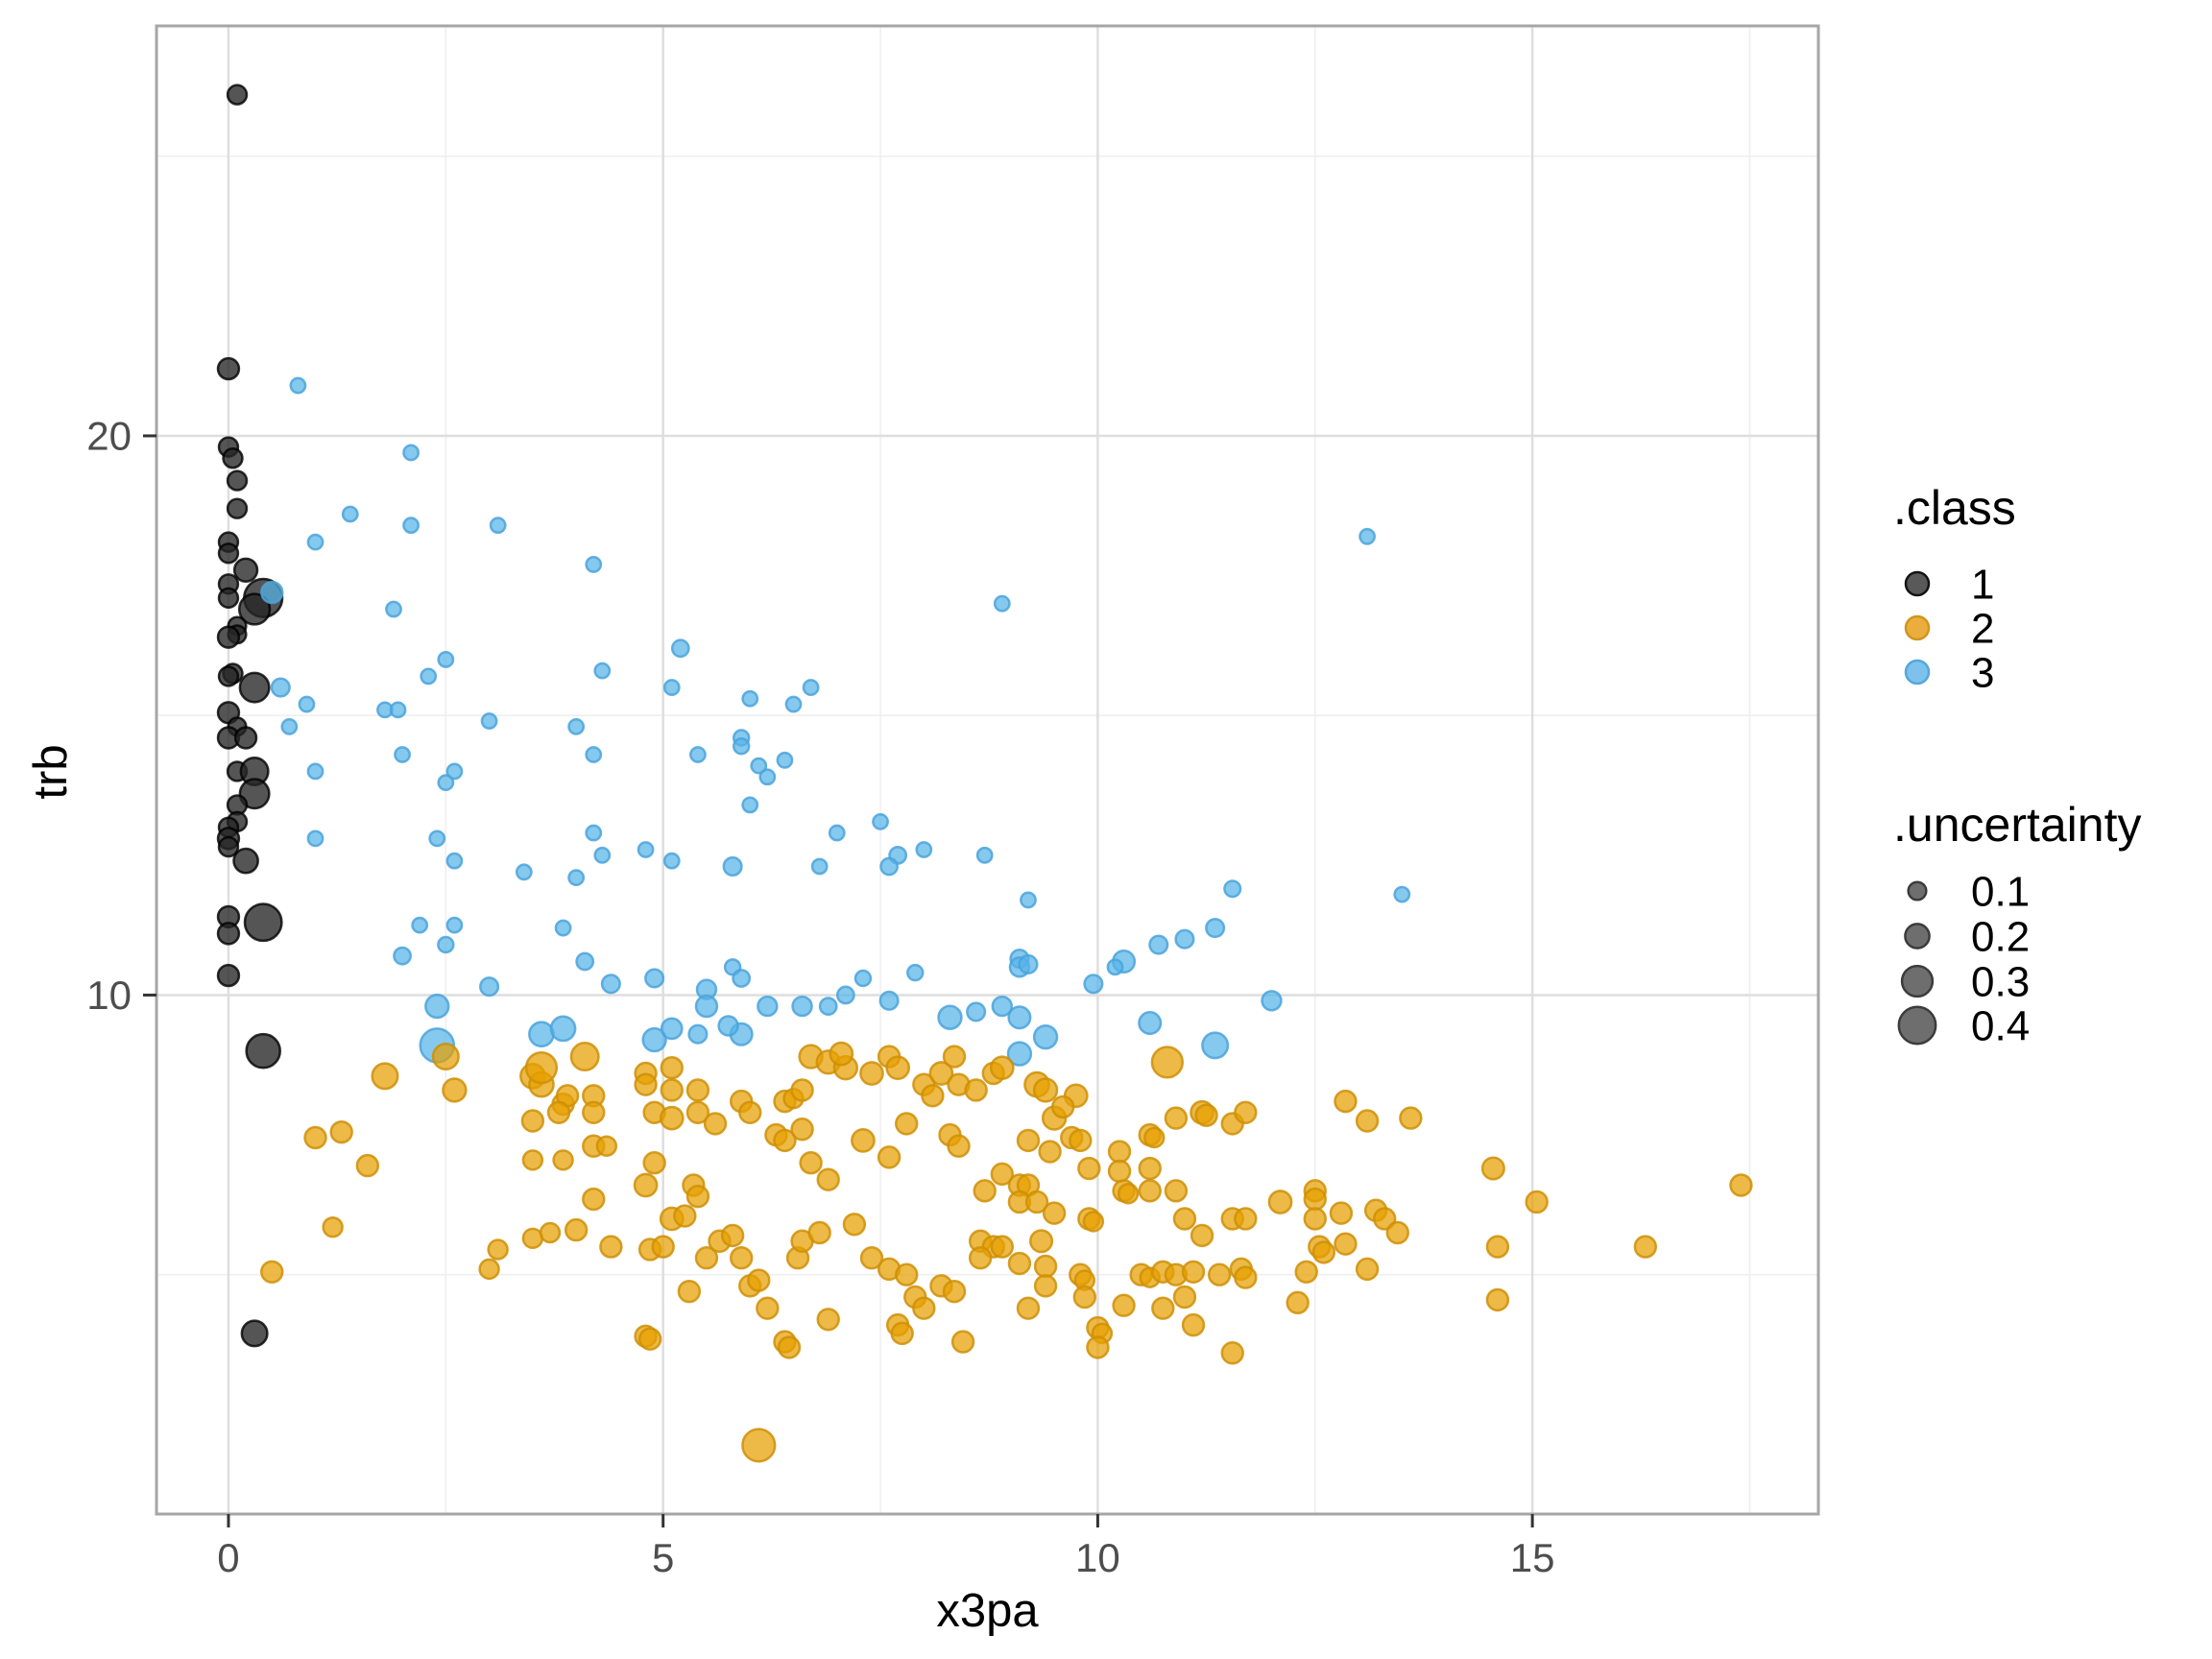 This screenshot has height=1659, width=2212. Describe the element at coordinates (1982, 672) in the screenshot. I see `legend-class-label: 3` at that location.